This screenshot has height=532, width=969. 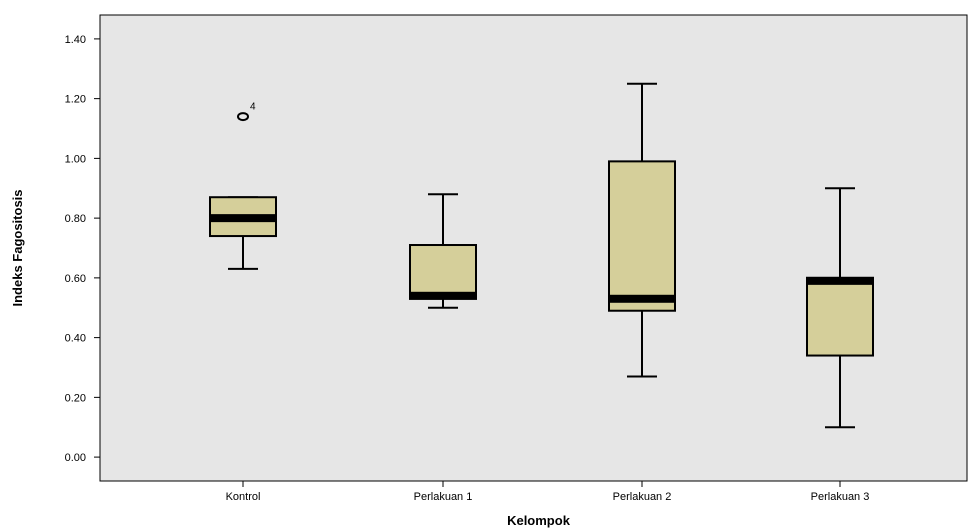 What do you see at coordinates (75, 159) in the screenshot?
I see `y-tick-label: 1.00` at bounding box center [75, 159].